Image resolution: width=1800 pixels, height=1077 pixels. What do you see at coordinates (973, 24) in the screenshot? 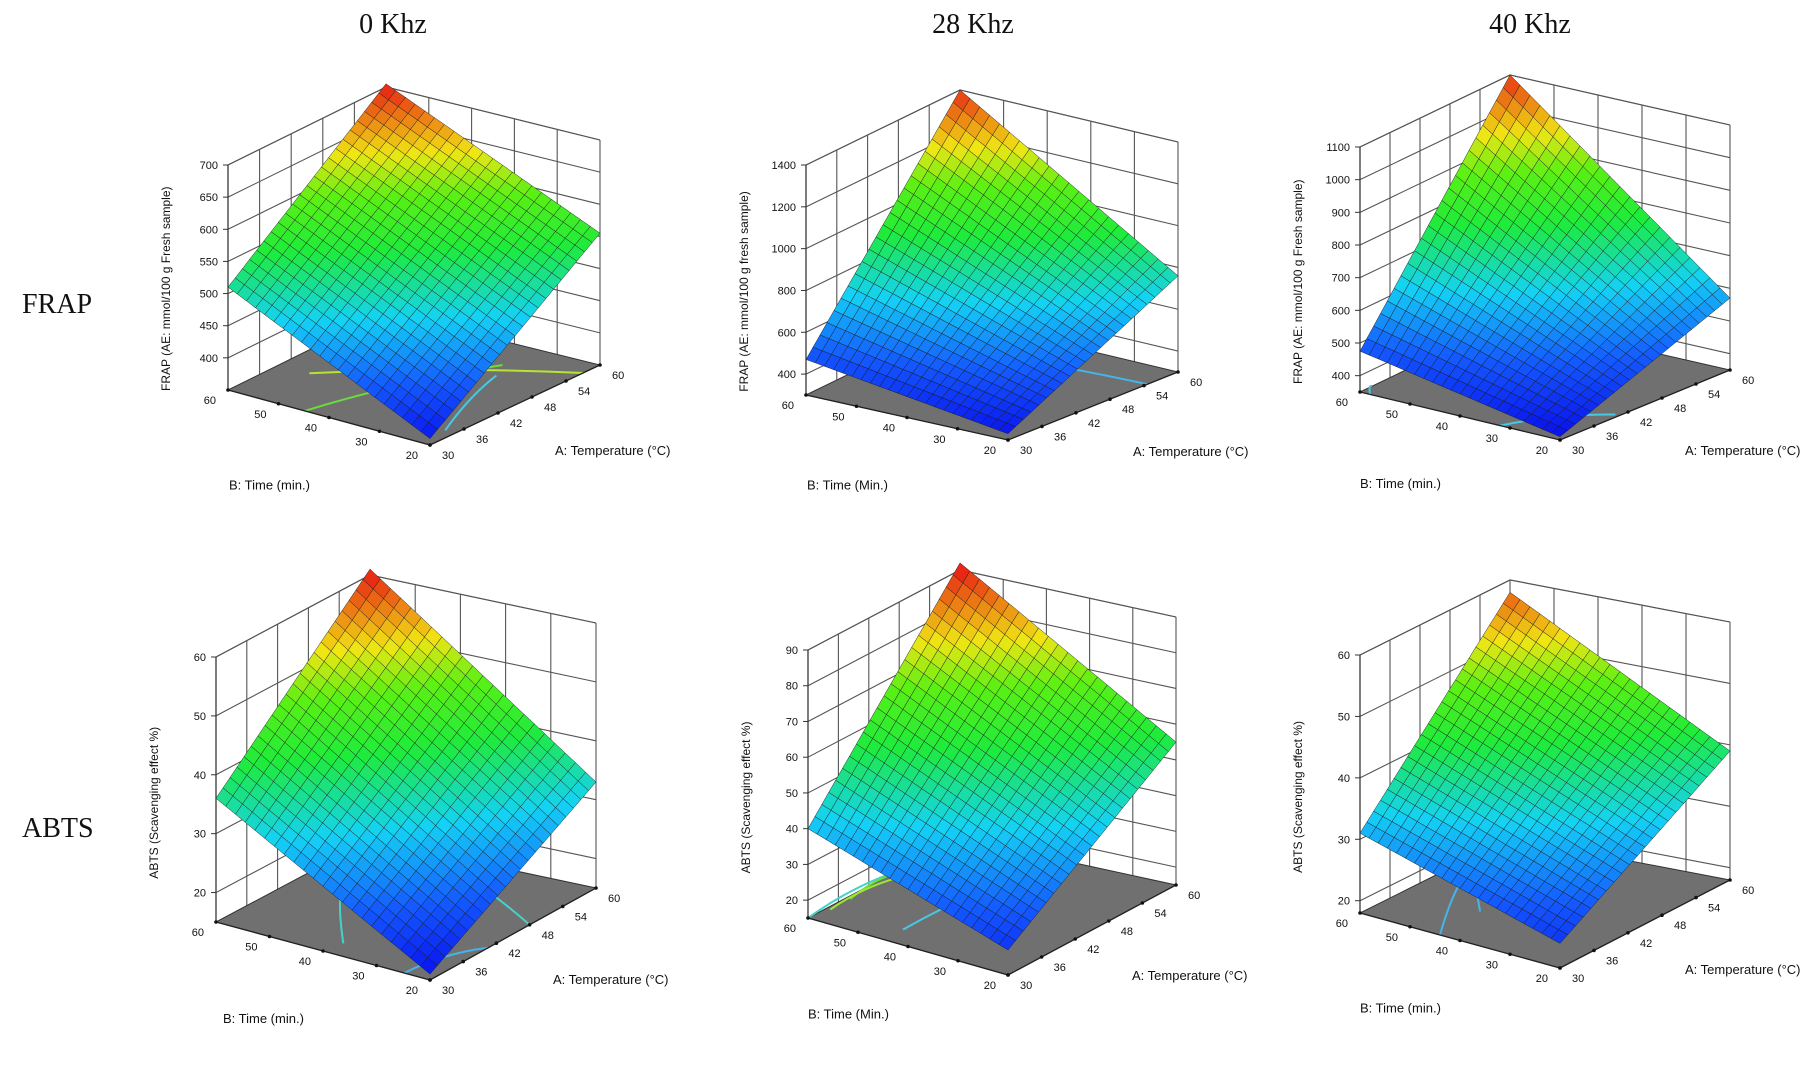
I see `col-title-28khz: 28 Khz` at bounding box center [973, 24].